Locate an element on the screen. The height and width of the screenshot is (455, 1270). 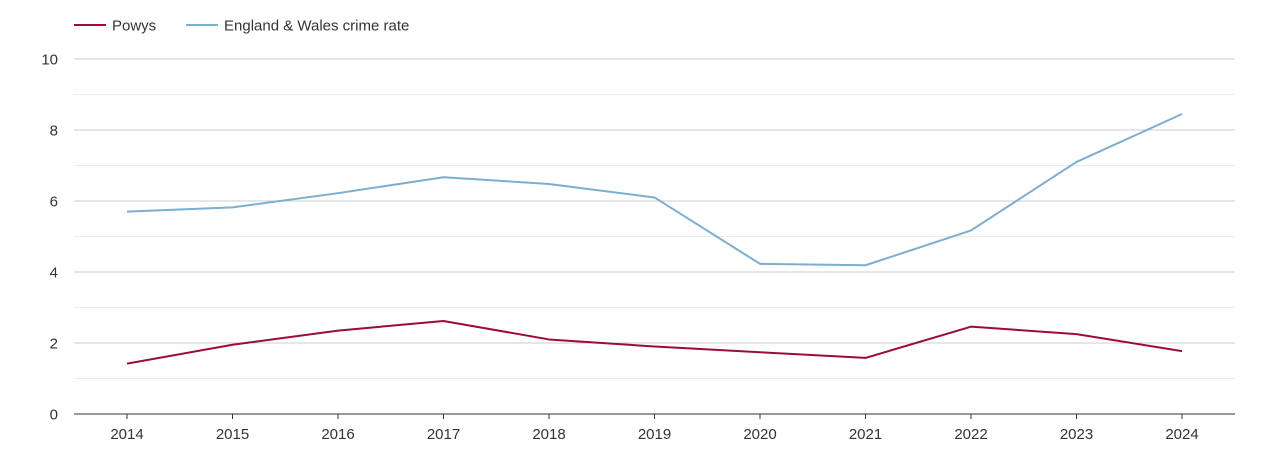
legend-label-england-wales: England & Wales crime rate is located at coordinates (316, 26).